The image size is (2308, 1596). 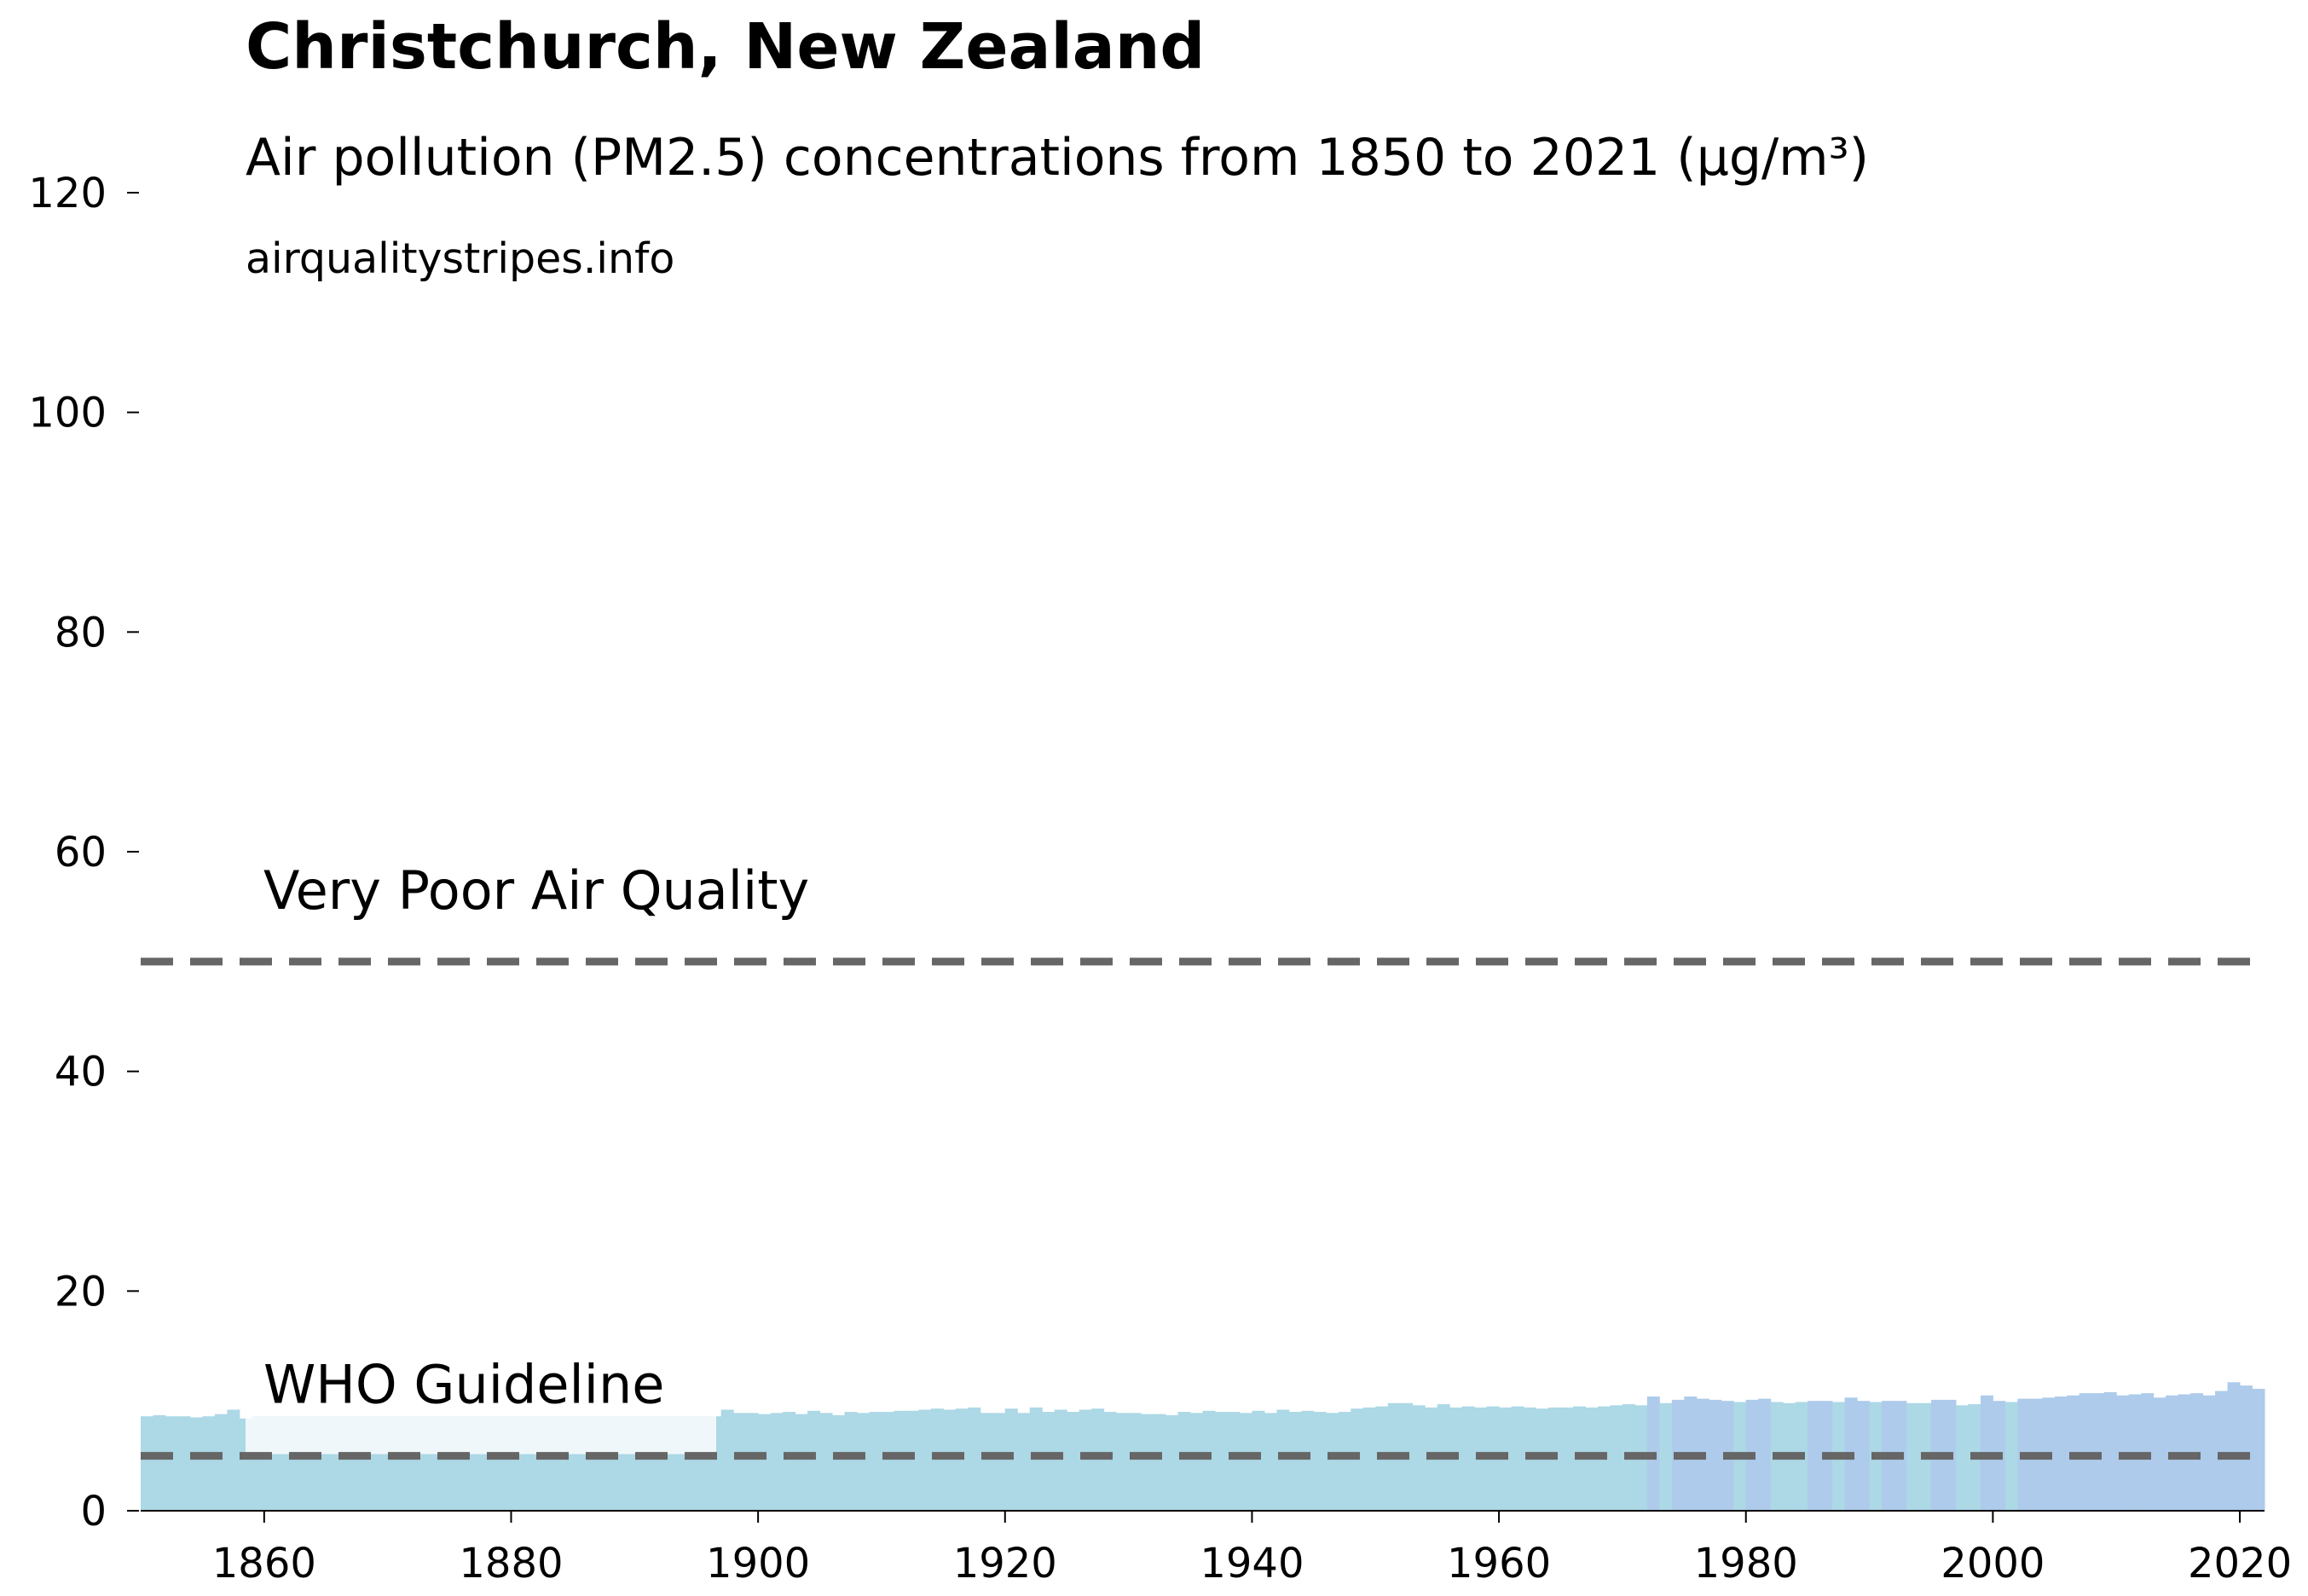 I want to click on reference-label: WHO Guideline, so click(x=463, y=1385).